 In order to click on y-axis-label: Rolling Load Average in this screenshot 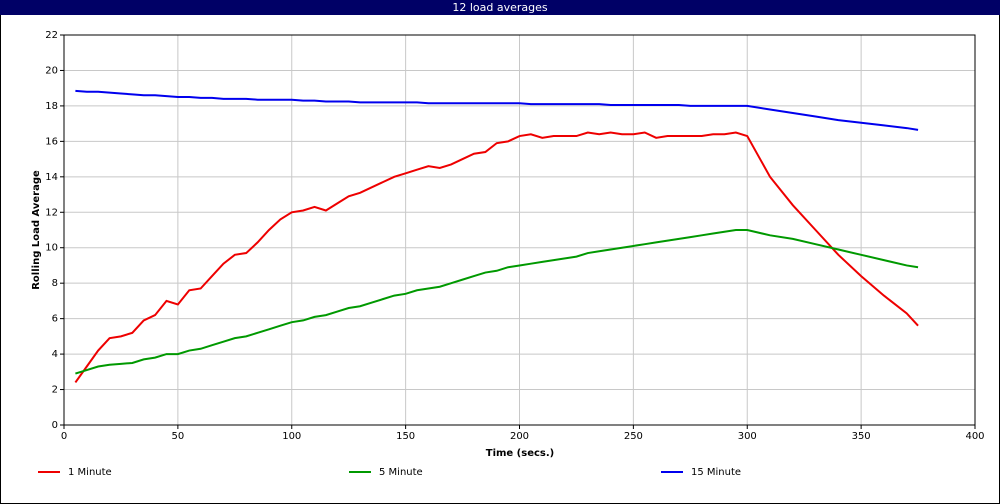, I will do `click(36, 230)`.